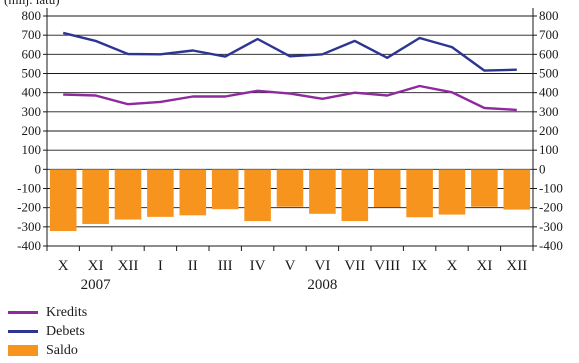 This screenshot has width=579, height=363. What do you see at coordinates (420, 266) in the screenshot?
I see `x-tick-label: IX` at bounding box center [420, 266].